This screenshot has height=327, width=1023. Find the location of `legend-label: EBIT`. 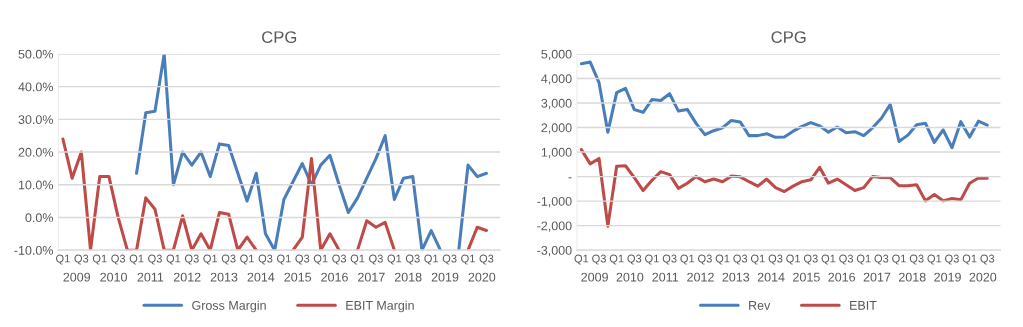

legend-label: EBIT is located at coordinates (863, 305).